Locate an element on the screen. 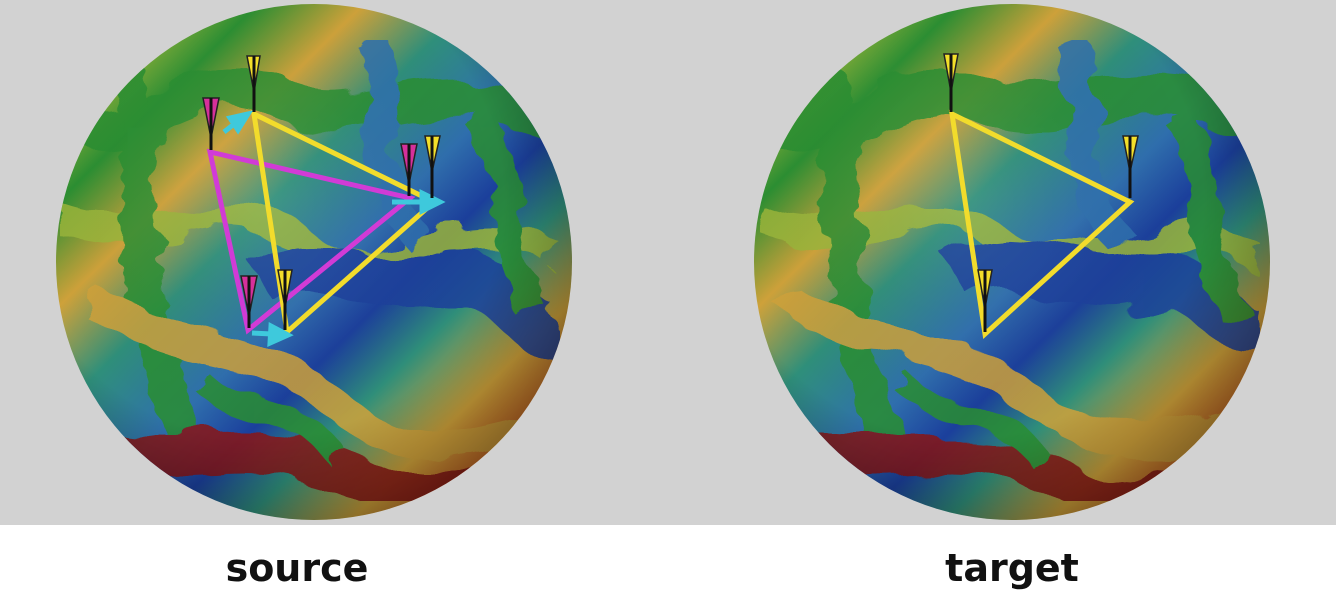  source-yellow-triangle is located at coordinates (344, 223).